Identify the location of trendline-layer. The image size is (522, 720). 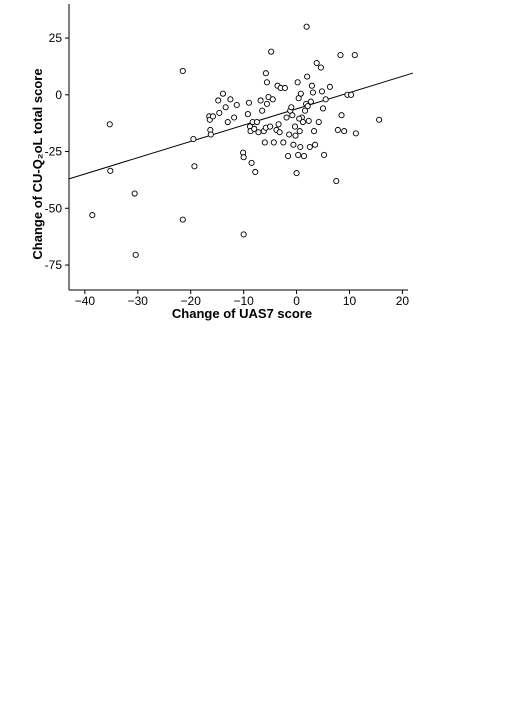
(241, 126).